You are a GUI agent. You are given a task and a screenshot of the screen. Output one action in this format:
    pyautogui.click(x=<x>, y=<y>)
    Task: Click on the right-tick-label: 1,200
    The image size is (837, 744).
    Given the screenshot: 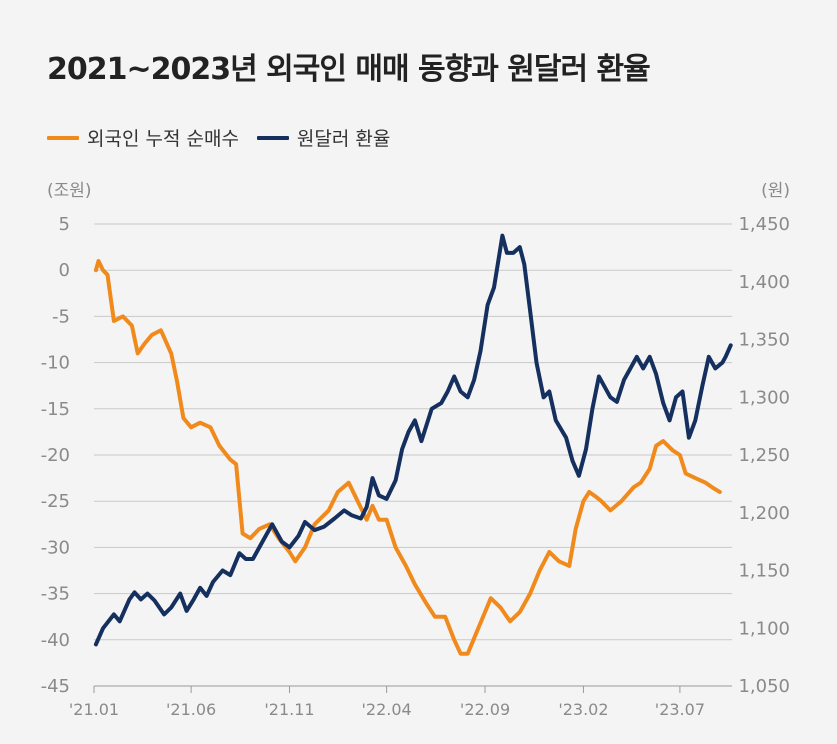 What is the action you would take?
    pyautogui.click(x=764, y=513)
    